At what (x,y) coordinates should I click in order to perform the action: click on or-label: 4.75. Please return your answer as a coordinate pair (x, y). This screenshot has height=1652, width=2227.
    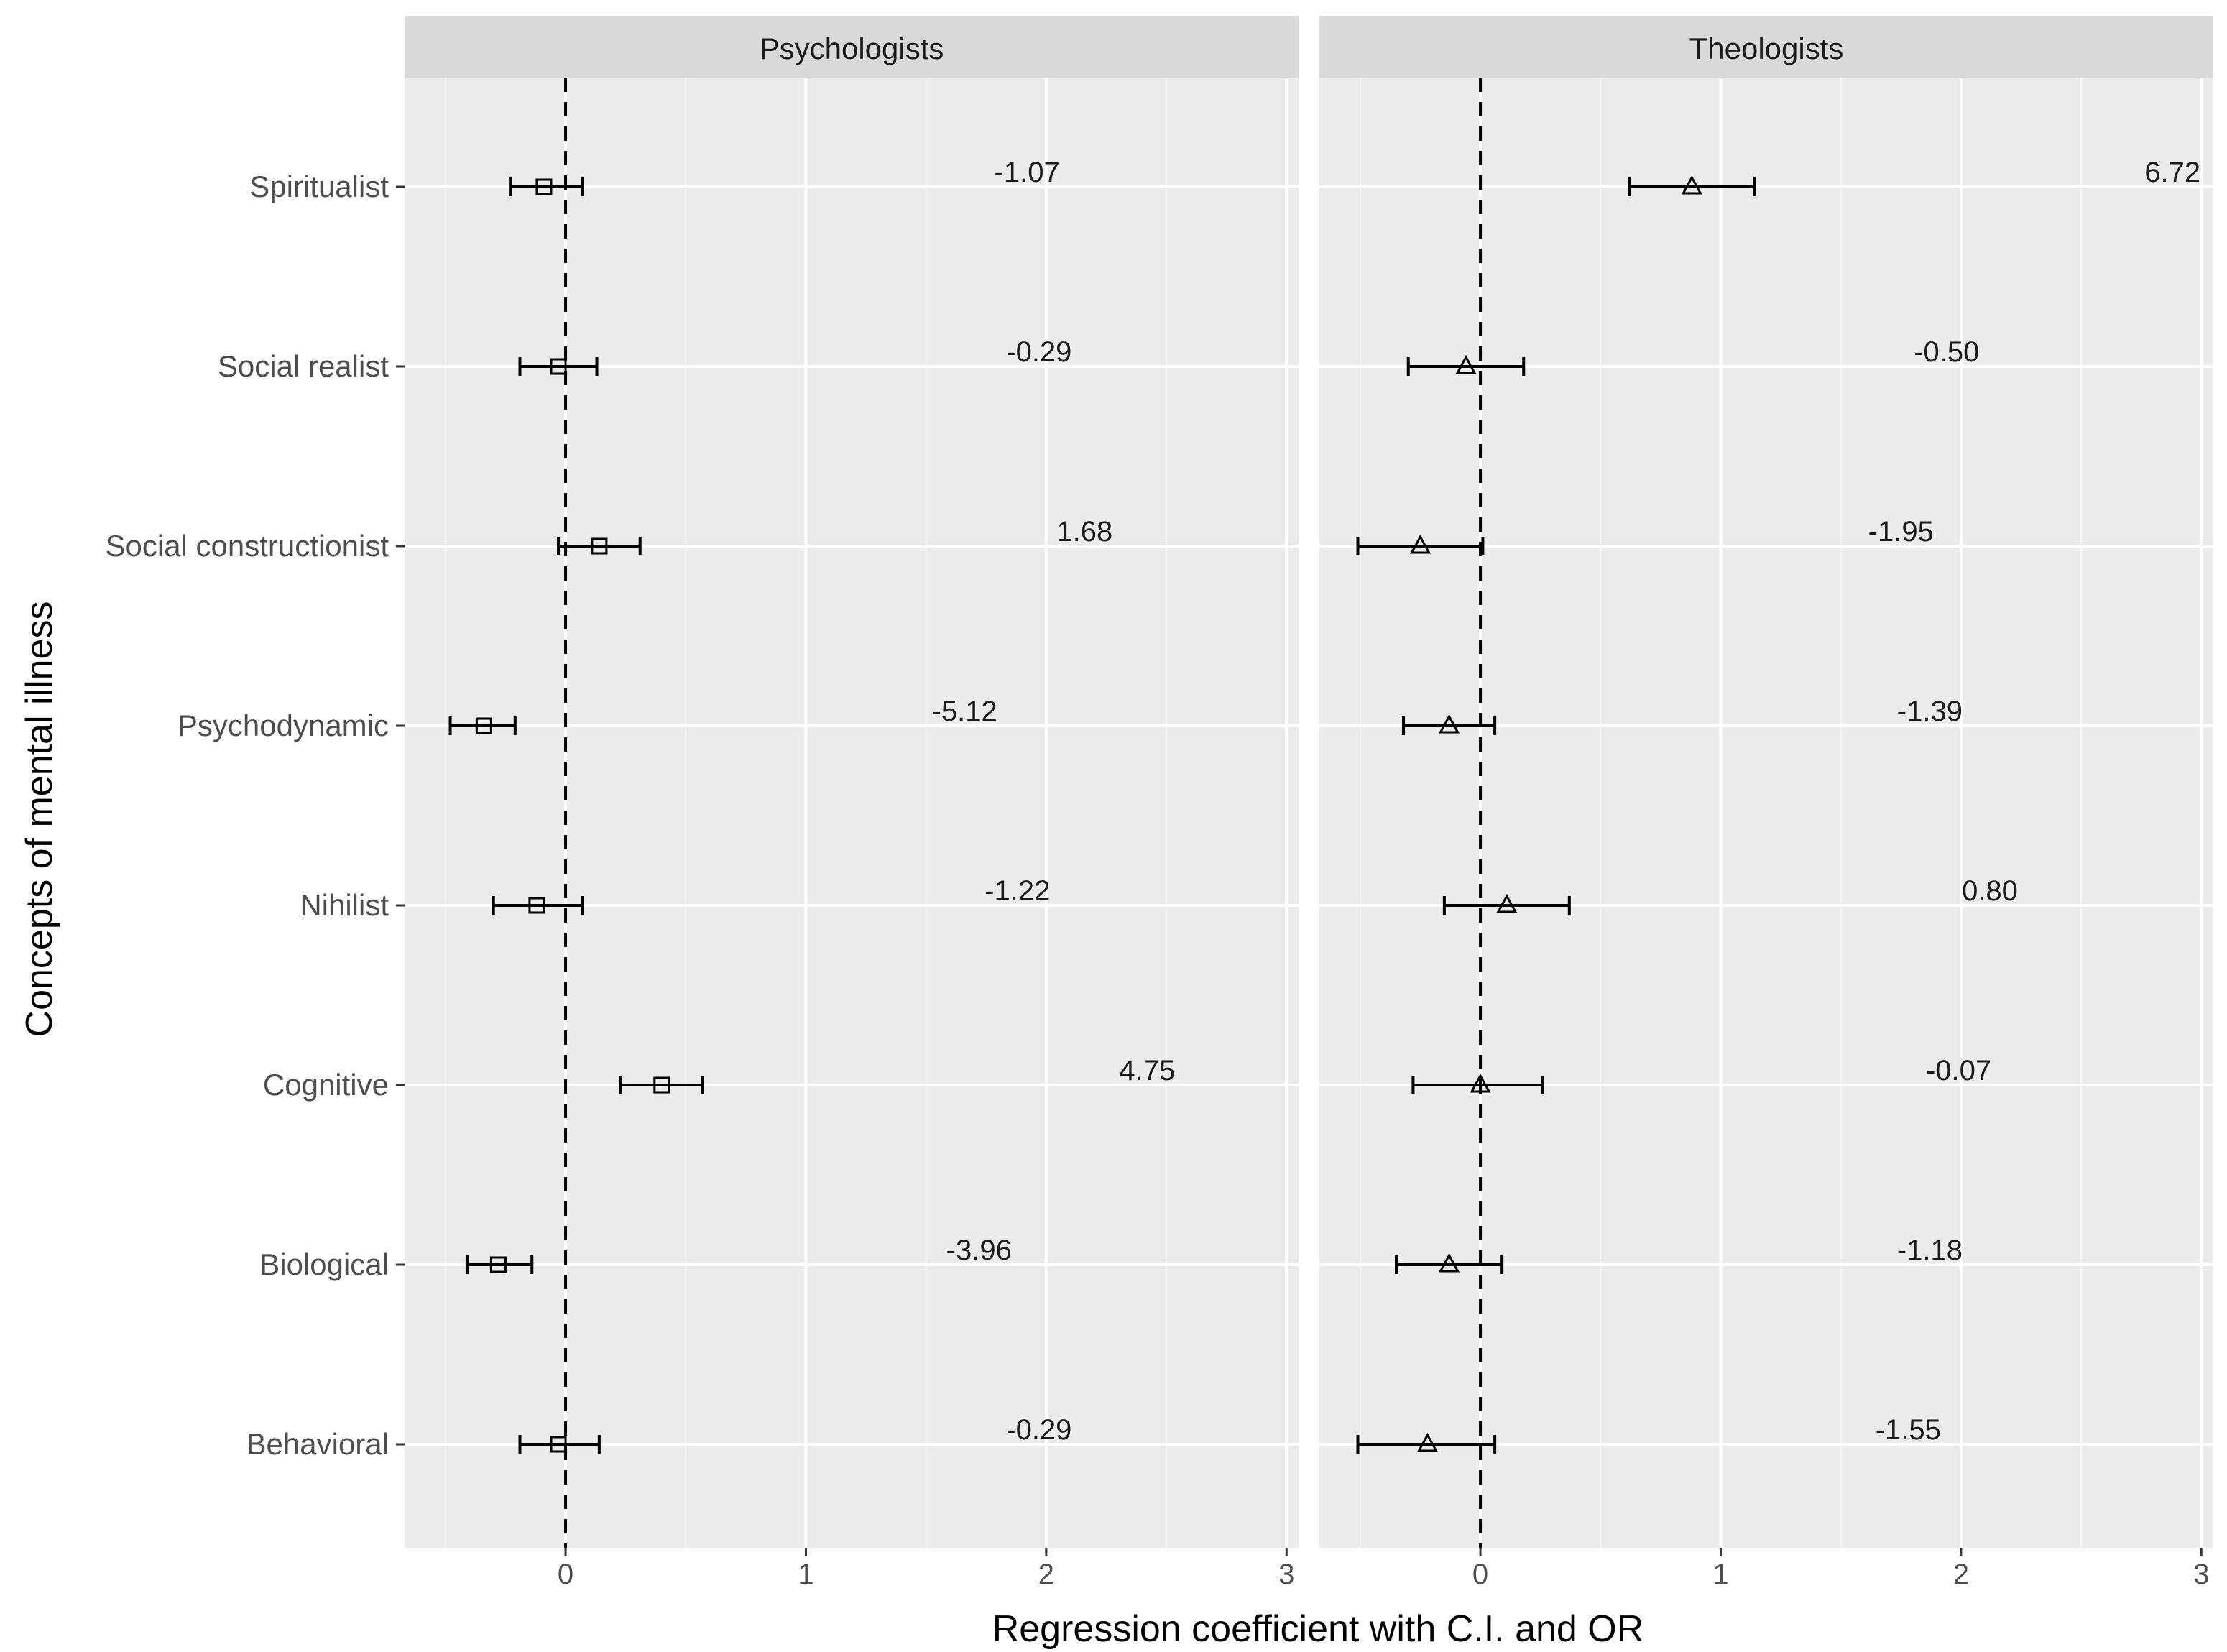
    Looking at the image, I should click on (1147, 1070).